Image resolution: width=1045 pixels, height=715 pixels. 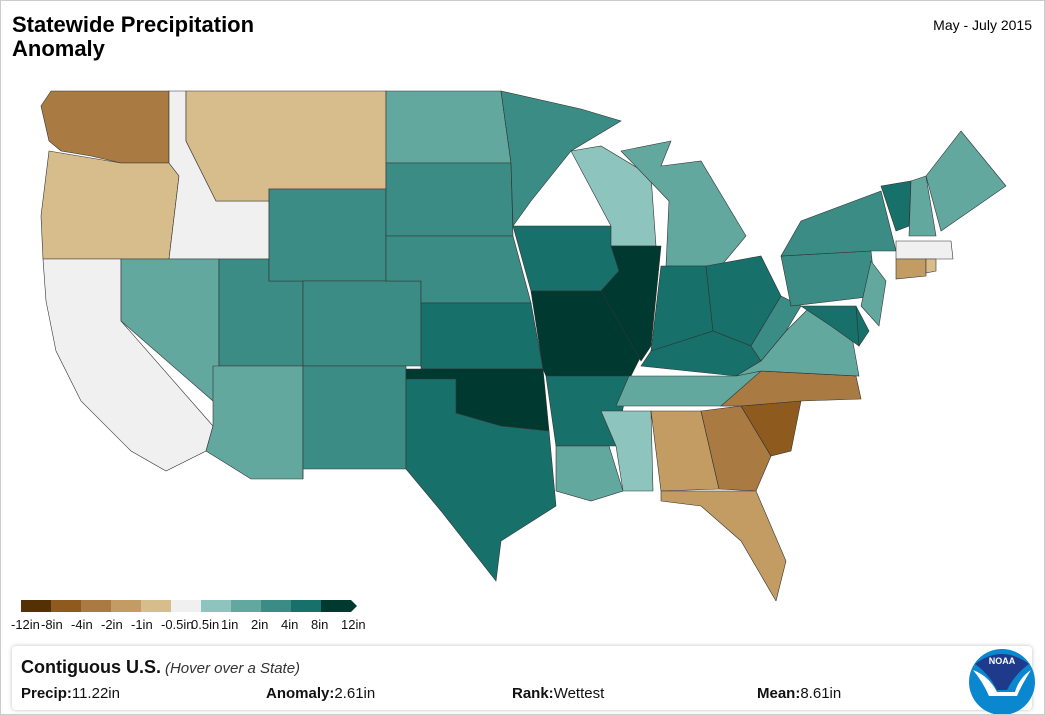 I want to click on legend-label: -2in, so click(x=112, y=624).